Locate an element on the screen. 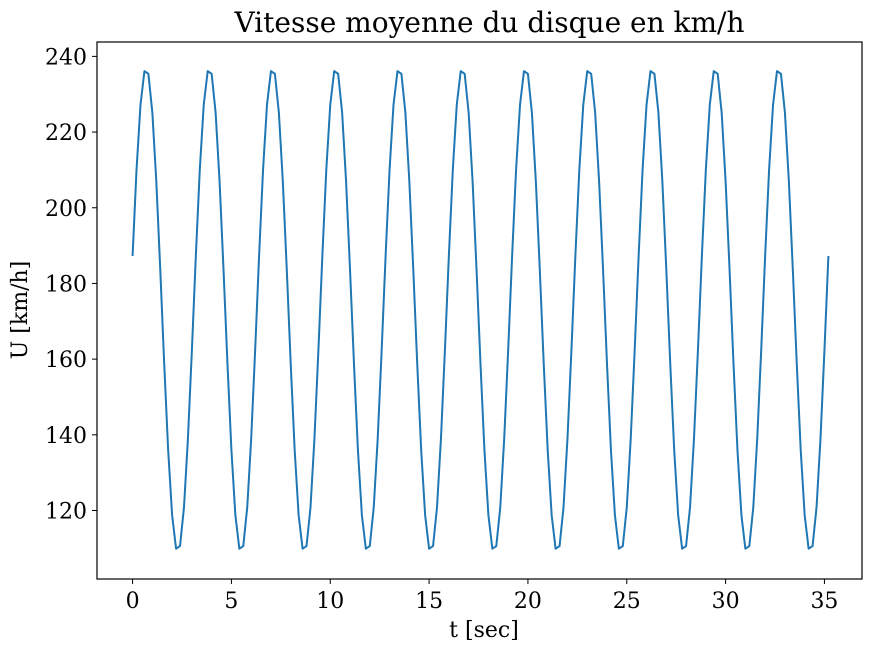 This screenshot has width=880, height=650. y-tick-label: 120 is located at coordinates (66, 512).